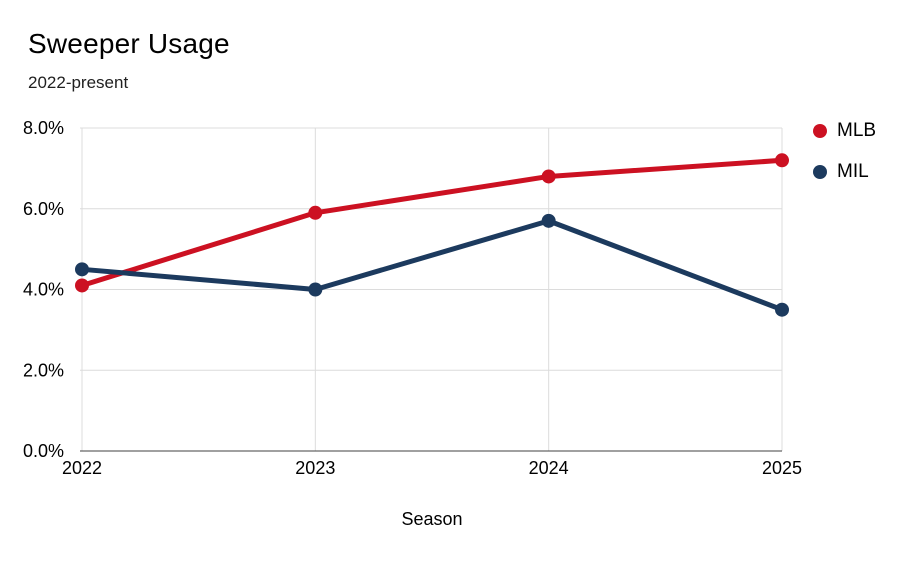 The height and width of the screenshot is (564, 913). Describe the element at coordinates (43, 290) in the screenshot. I see `y-tick-label: 4.0%` at that location.